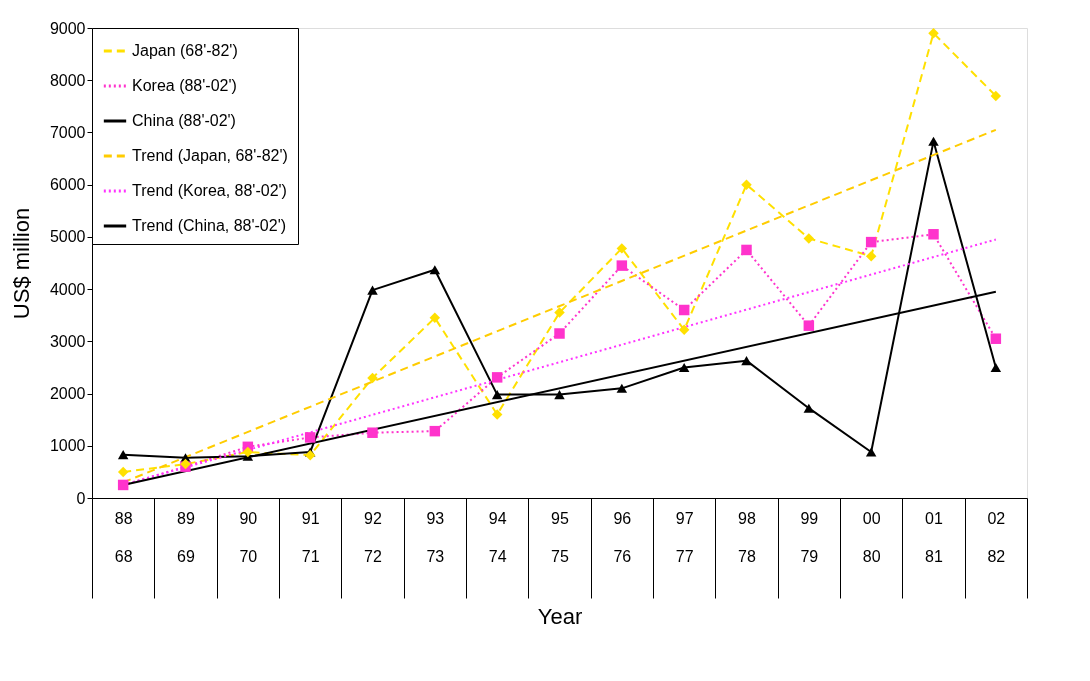  What do you see at coordinates (123, 537) in the screenshot?
I see `category-label: 88 68` at bounding box center [123, 537].